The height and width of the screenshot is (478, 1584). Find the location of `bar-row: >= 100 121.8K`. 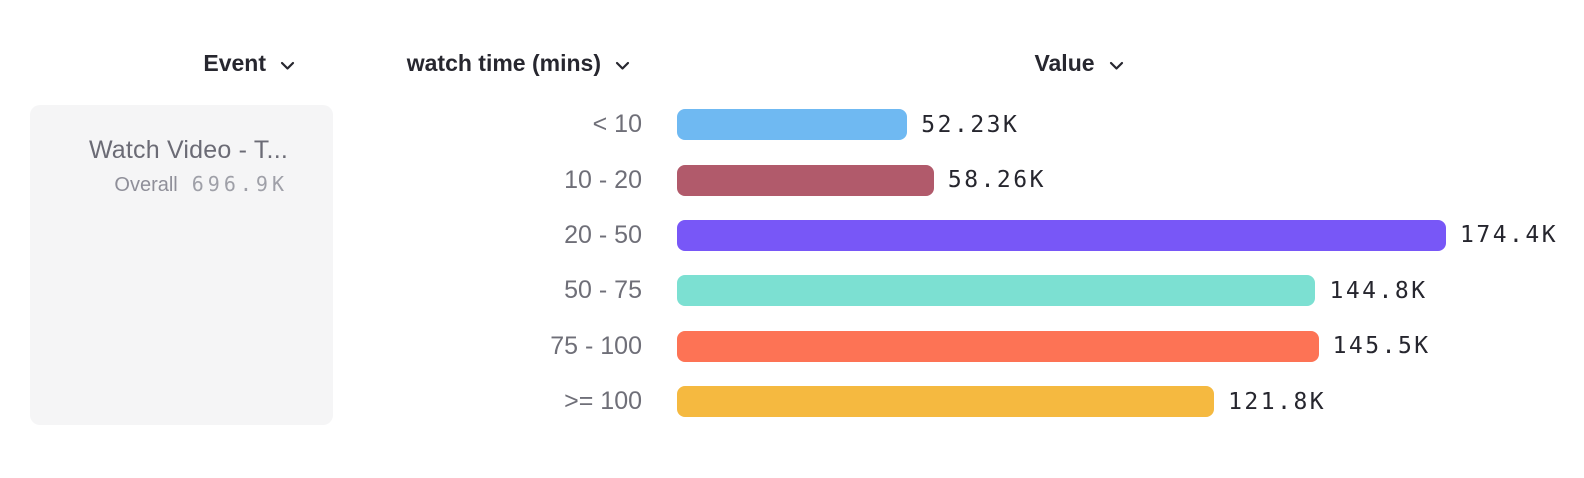

bar-row: >= 100 121.8K is located at coordinates (958, 401).